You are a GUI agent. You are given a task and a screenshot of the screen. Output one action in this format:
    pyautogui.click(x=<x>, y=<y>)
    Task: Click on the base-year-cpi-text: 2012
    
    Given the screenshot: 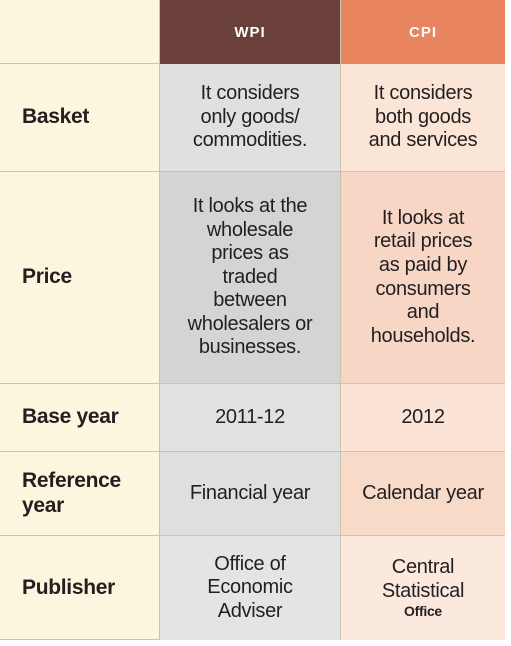 What is the action you would take?
    pyautogui.click(x=423, y=416)
    